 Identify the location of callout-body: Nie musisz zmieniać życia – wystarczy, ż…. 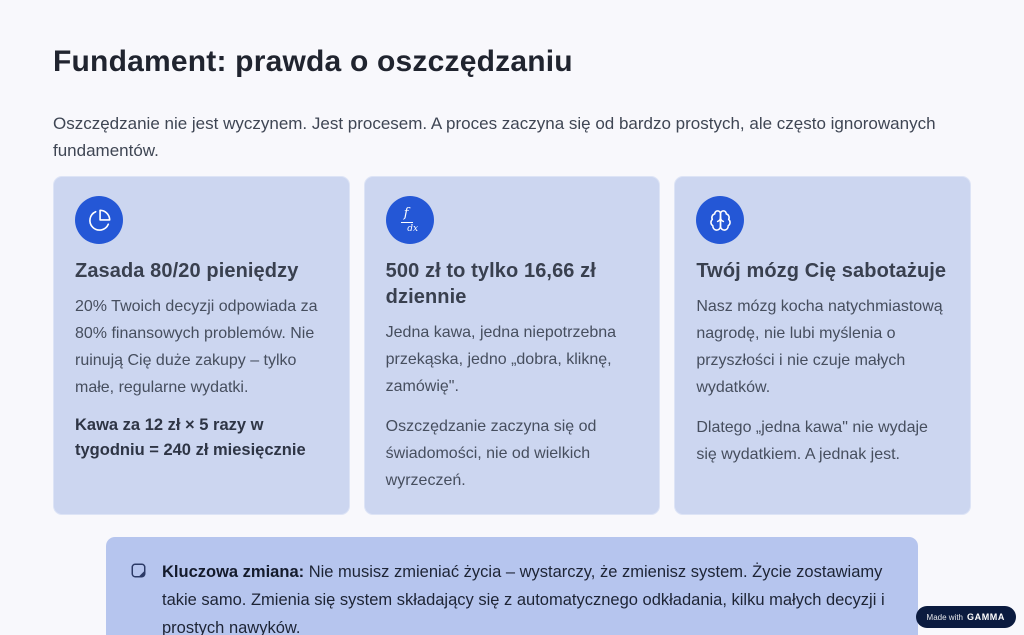
(523, 599).